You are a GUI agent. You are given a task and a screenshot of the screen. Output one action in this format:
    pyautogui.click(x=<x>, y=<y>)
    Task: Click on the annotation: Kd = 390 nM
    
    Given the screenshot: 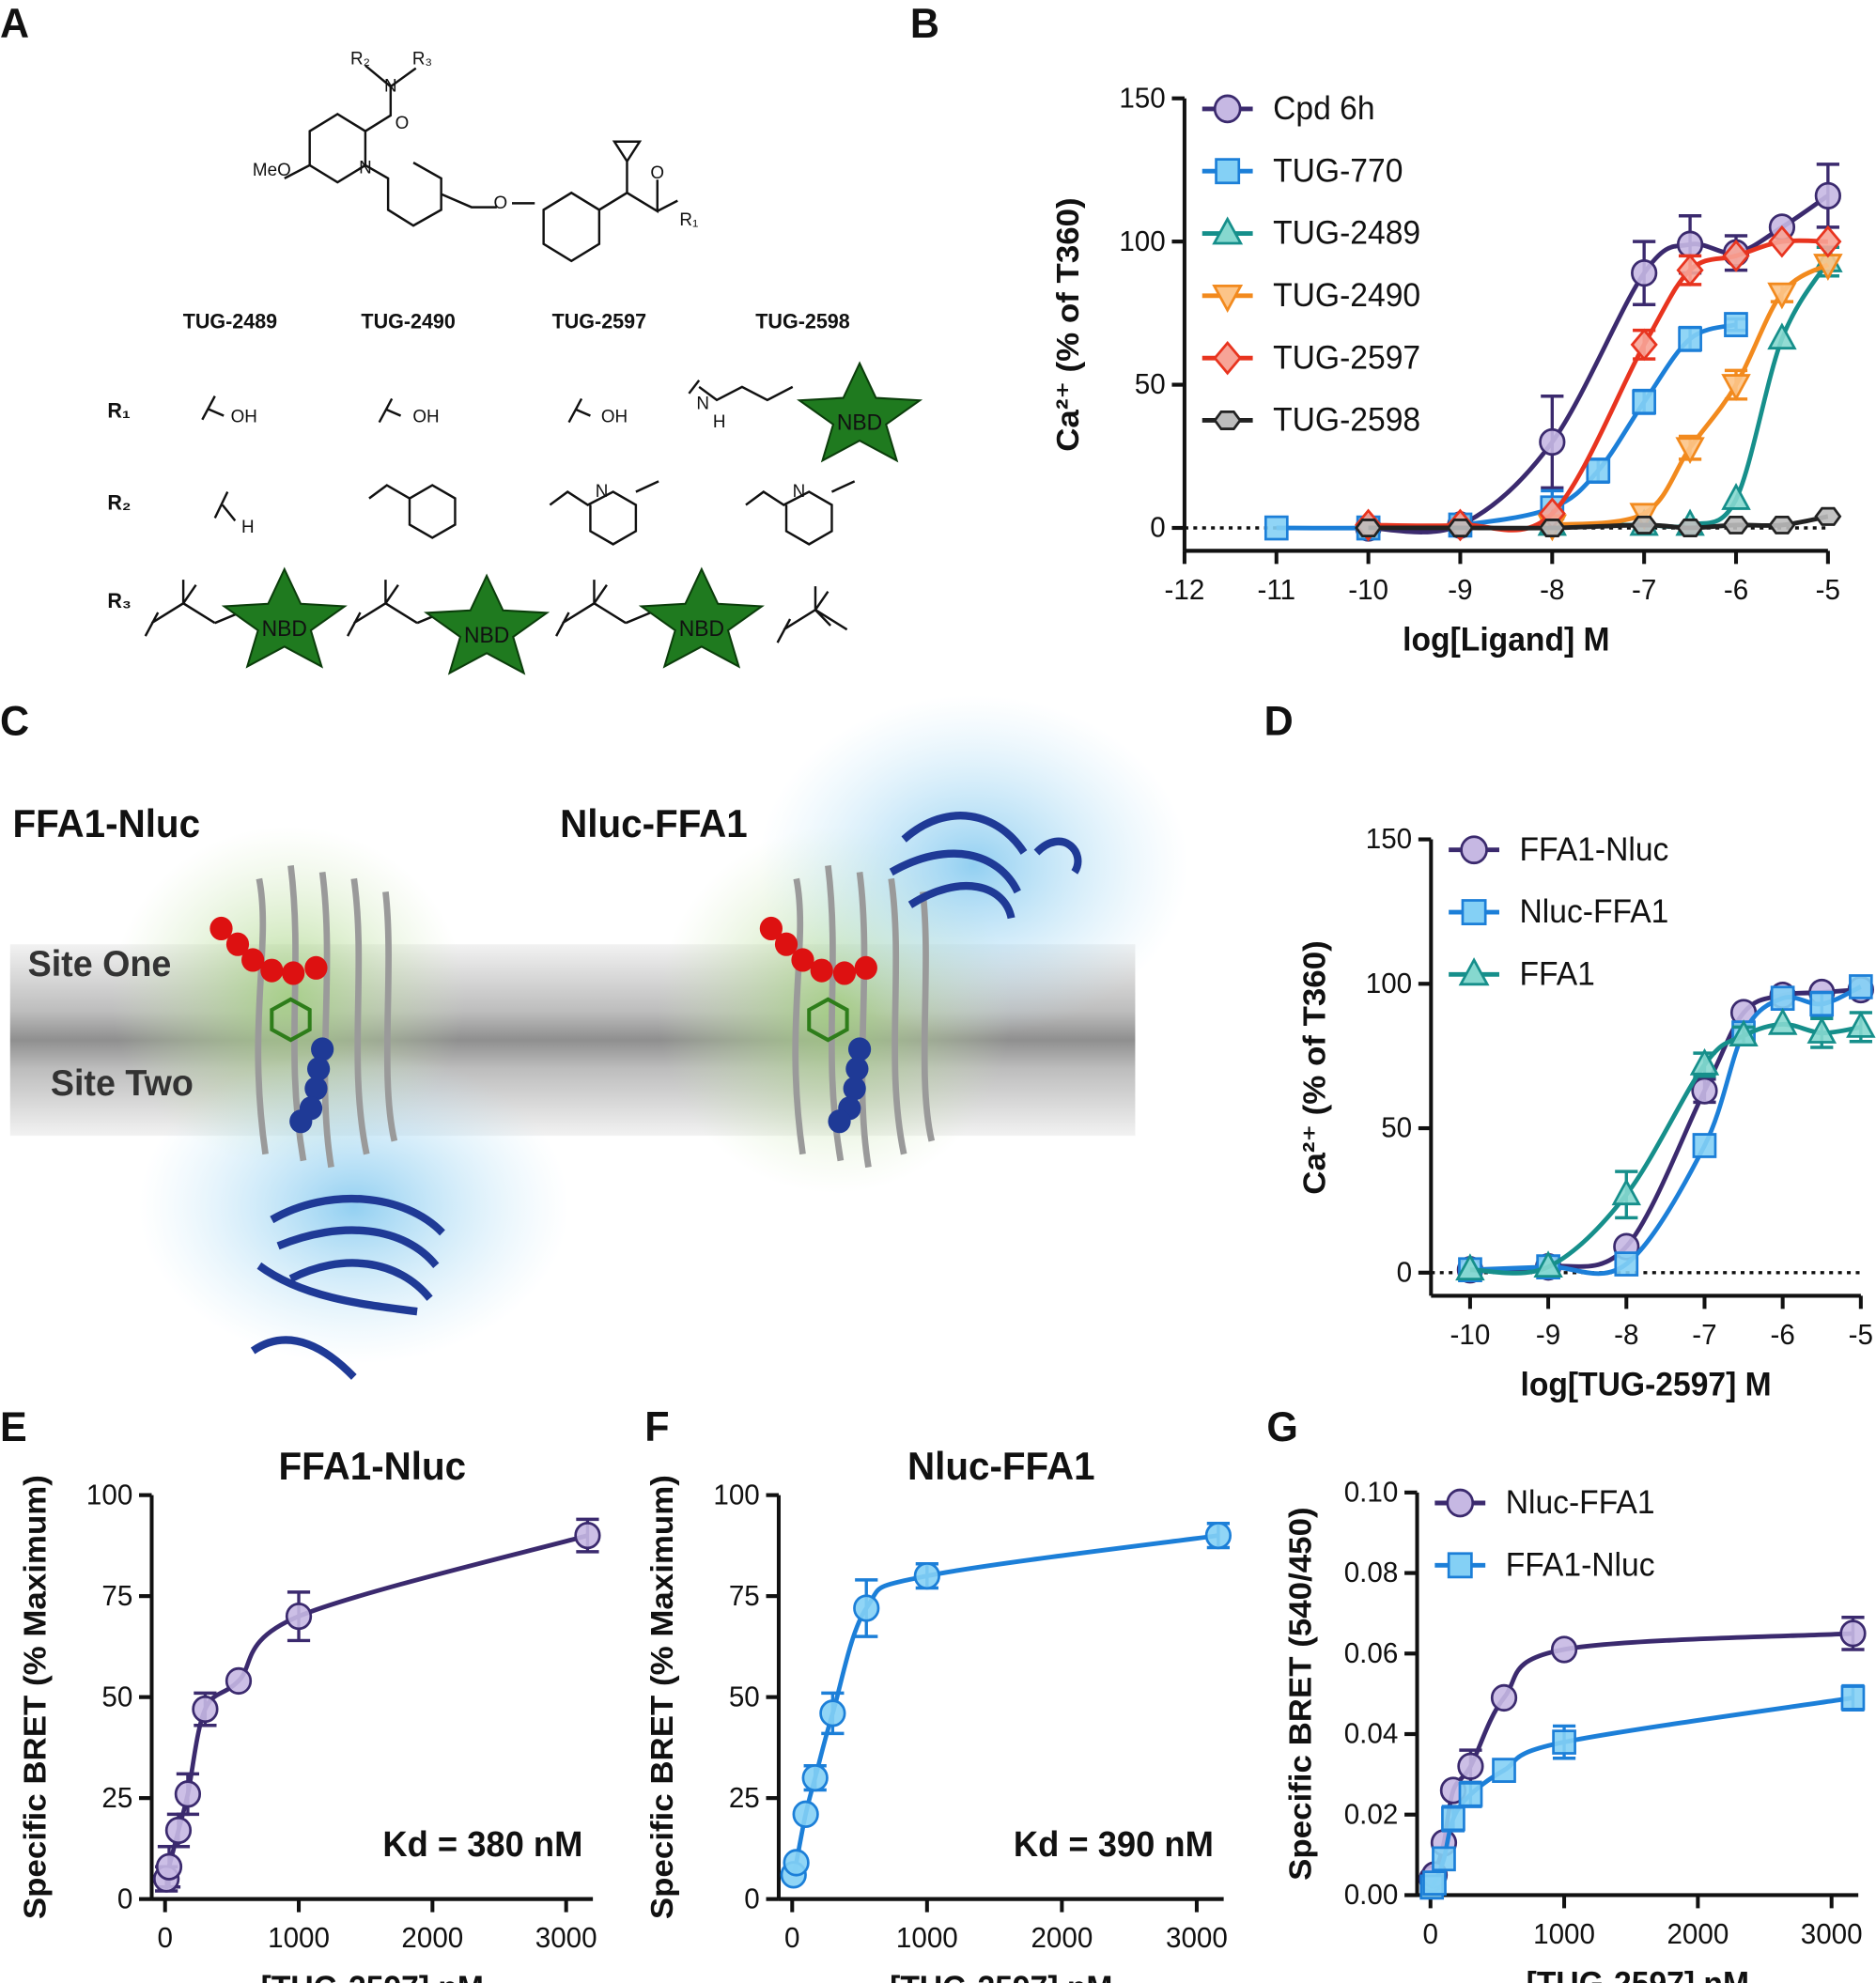 What is the action you would take?
    pyautogui.click(x=1114, y=1844)
    